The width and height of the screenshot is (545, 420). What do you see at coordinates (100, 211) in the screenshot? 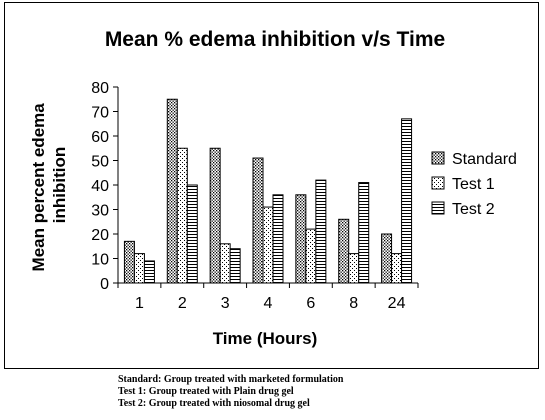
I see `y-tick-label: 30` at bounding box center [100, 211].